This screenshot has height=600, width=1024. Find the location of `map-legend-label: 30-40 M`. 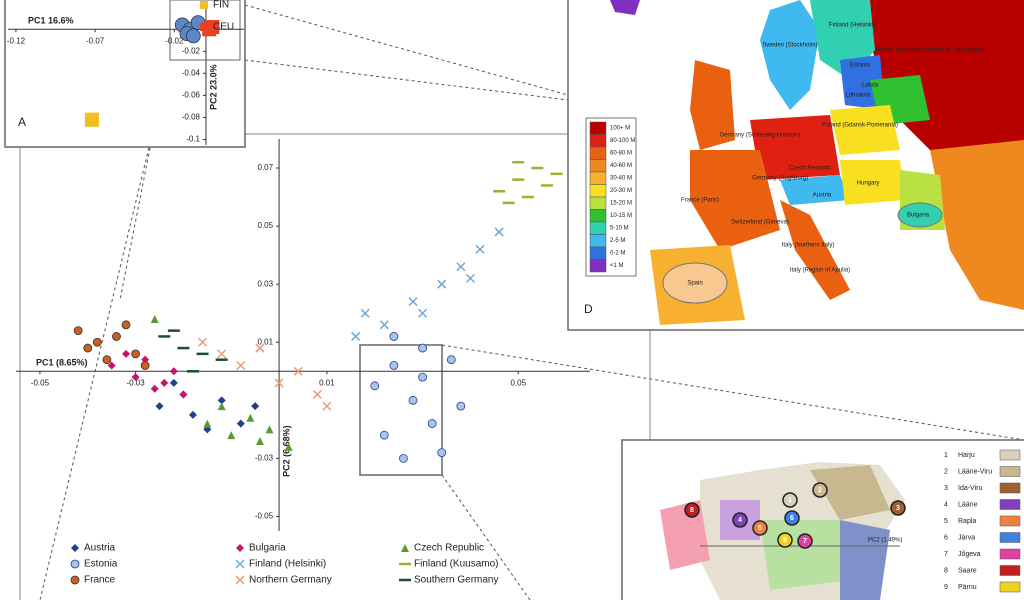

map-legend-label: 30-40 M is located at coordinates (621, 179).